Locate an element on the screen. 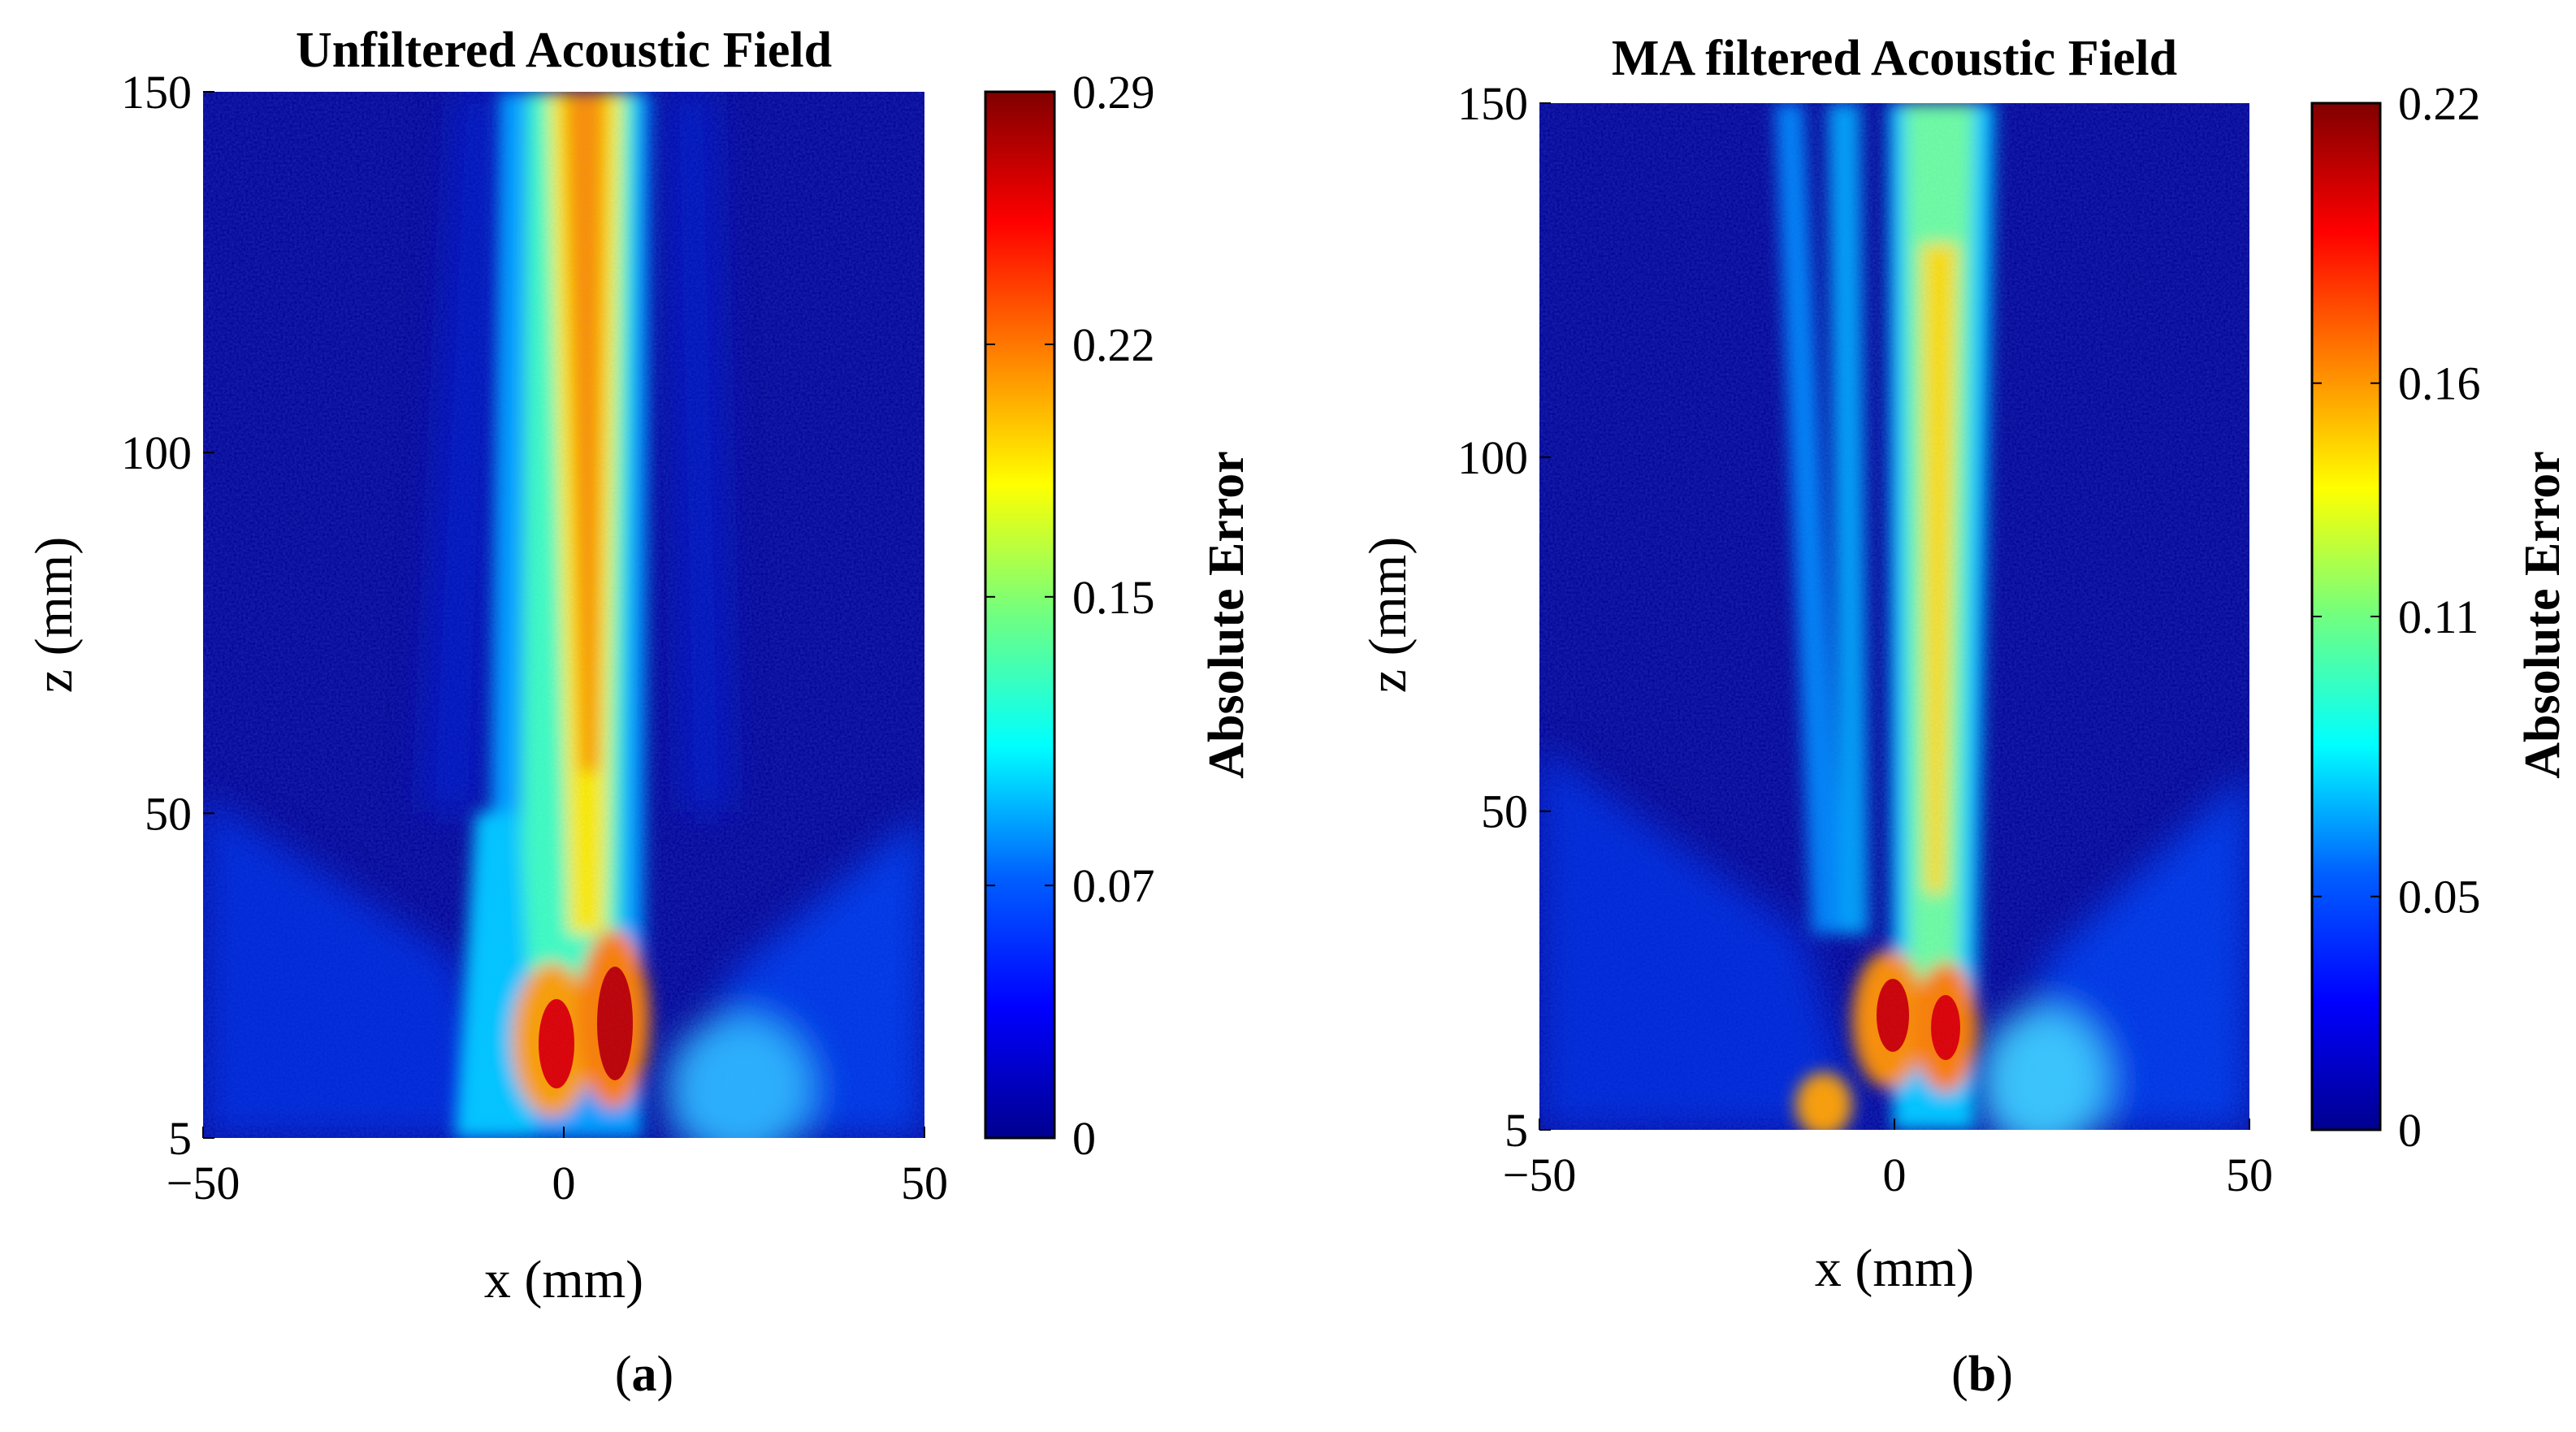  panel-a-title: Unfiltered Acoustic Field is located at coordinates (564, 51).